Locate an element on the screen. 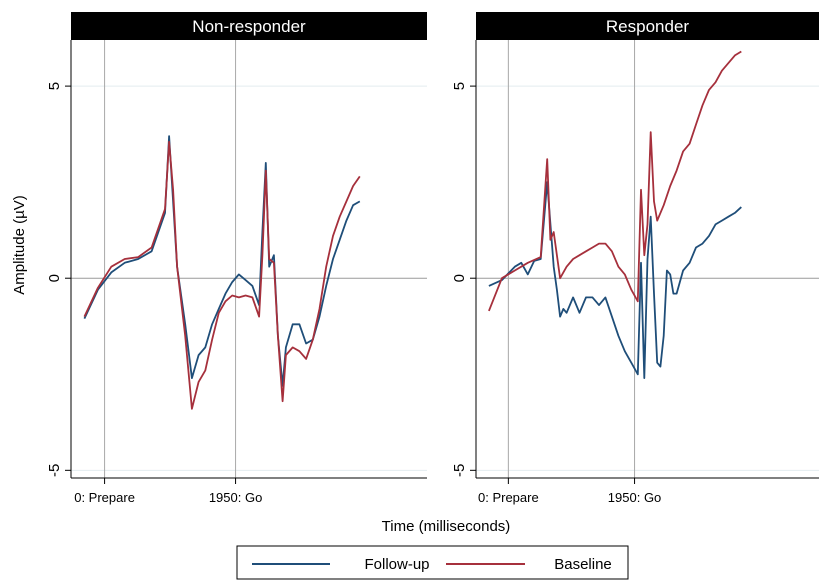 The width and height of the screenshot is (819, 585). legend-label: Baseline is located at coordinates (583, 564).